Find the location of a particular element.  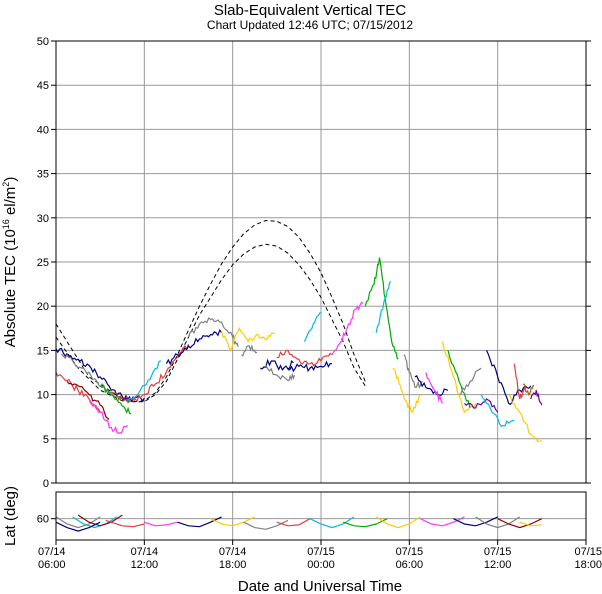

tec-ylabel-exp2: 2 is located at coordinates (6, 184).